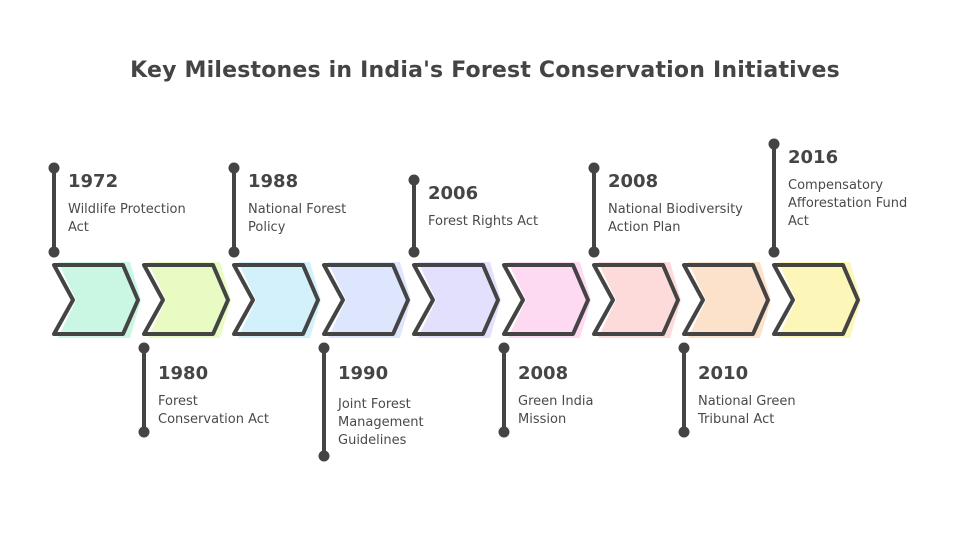  What do you see at coordinates (144, 390) in the screenshot?
I see `connector-1980` at bounding box center [144, 390].